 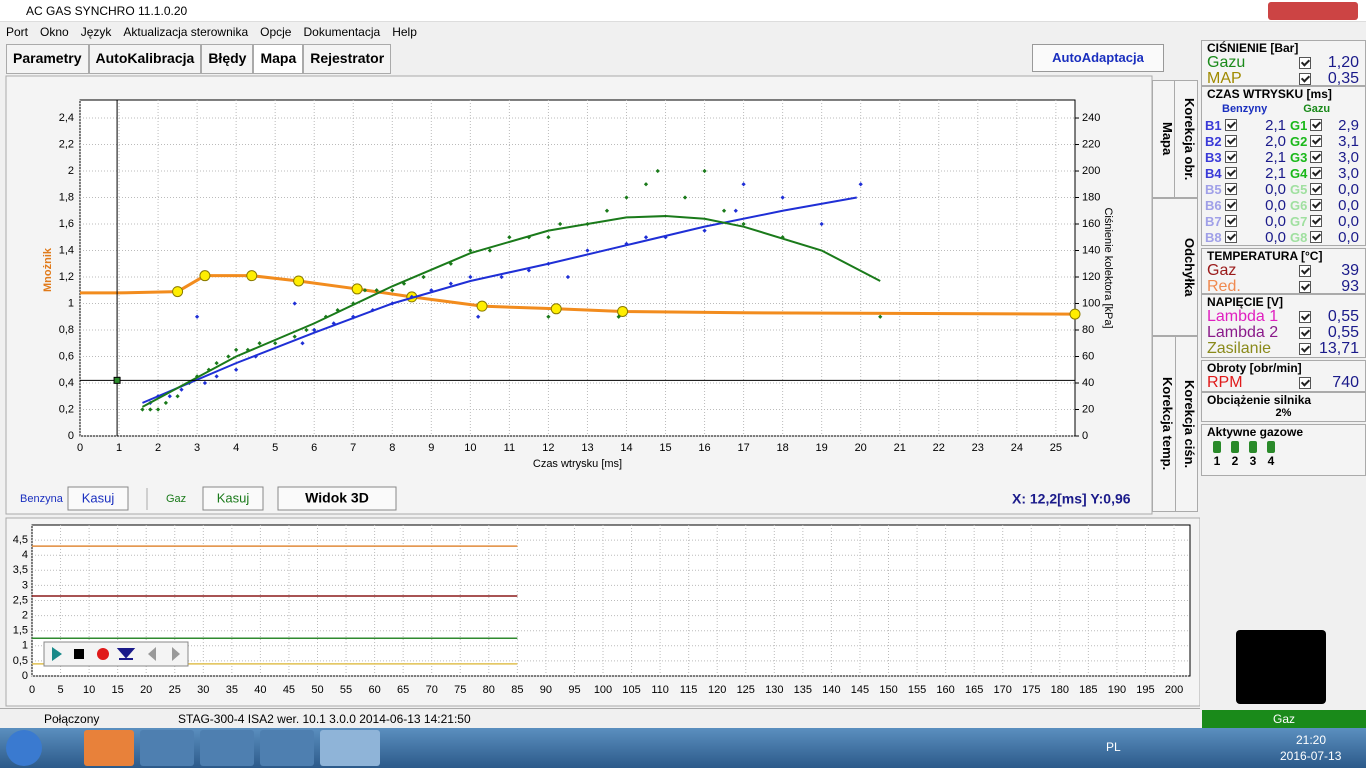 I want to click on app-explorer, so click(x=287, y=748).